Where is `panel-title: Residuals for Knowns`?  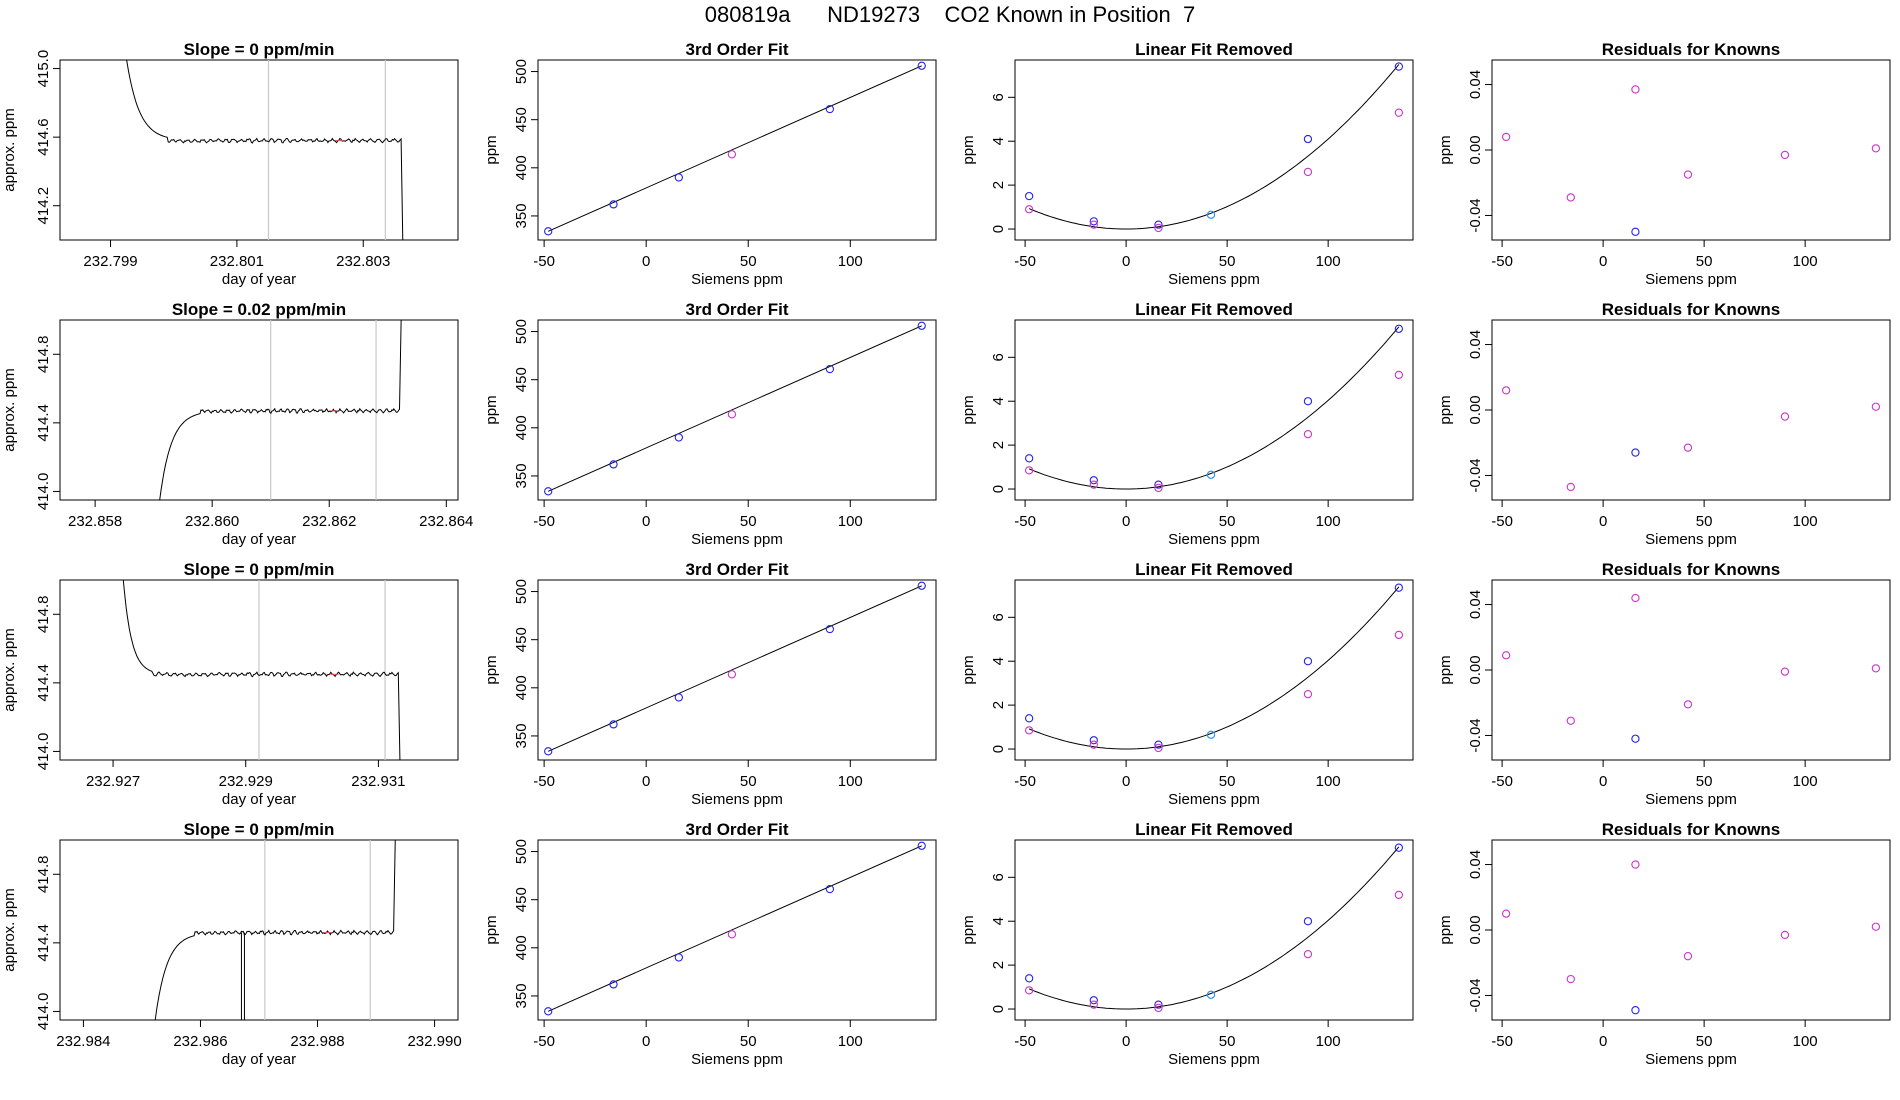
panel-title: Residuals for Knowns is located at coordinates (1691, 829).